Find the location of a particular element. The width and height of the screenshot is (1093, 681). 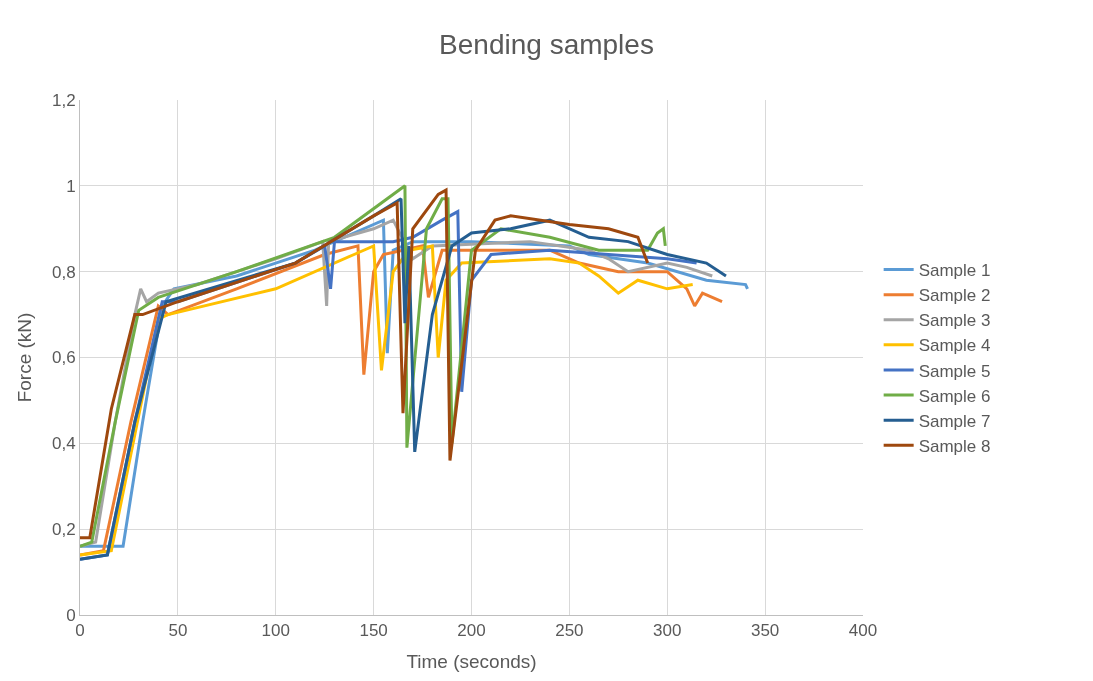

x-tick-label: 100 is located at coordinates (275, 631).